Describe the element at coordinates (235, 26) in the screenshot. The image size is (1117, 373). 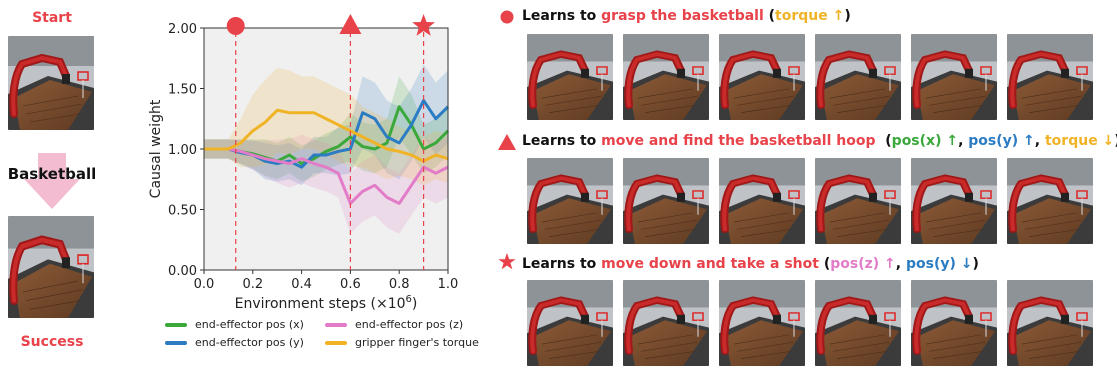
I see `circle-marker` at that location.